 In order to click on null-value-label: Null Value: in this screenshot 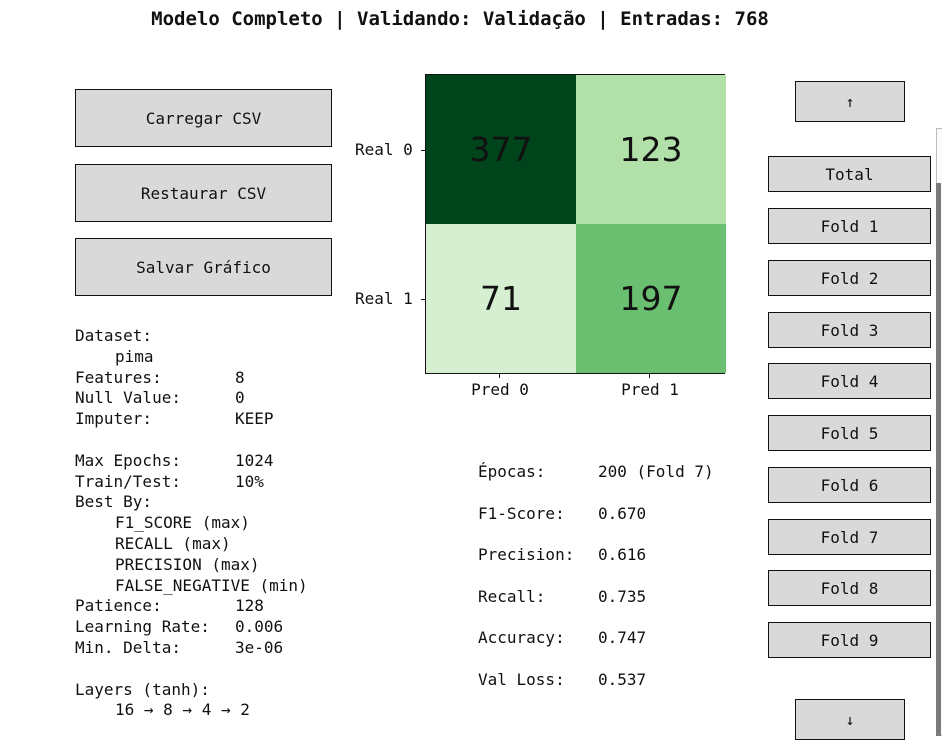, I will do `click(128, 398)`.